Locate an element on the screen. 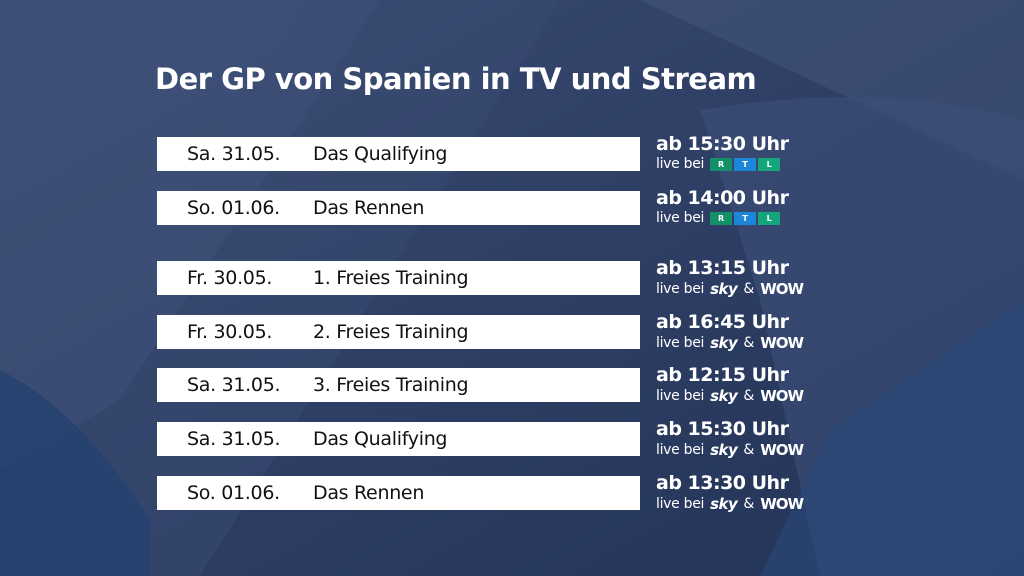 Image resolution: width=1024 pixels, height=576 pixels. row-session: 1. Freies Training is located at coordinates (391, 278).